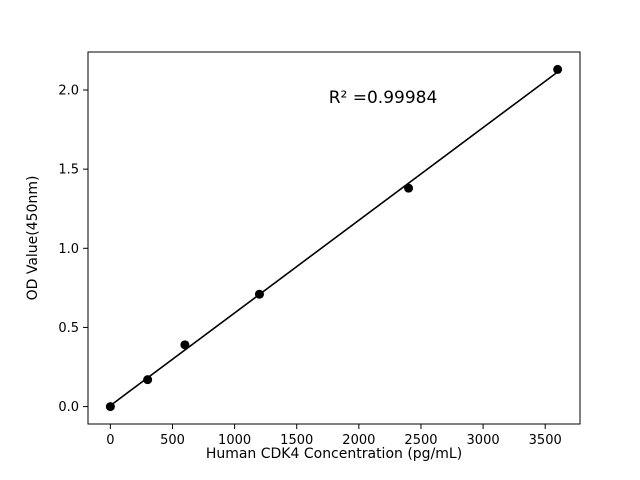 The image size is (640, 480). What do you see at coordinates (68, 407) in the screenshot?
I see `y-tick-label: 0.0` at bounding box center [68, 407].